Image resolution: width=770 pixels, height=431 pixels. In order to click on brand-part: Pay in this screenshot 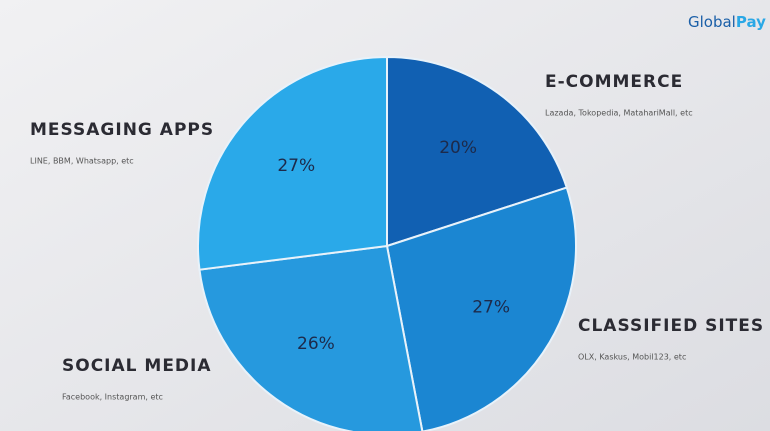, I will do `click(751, 22)`.